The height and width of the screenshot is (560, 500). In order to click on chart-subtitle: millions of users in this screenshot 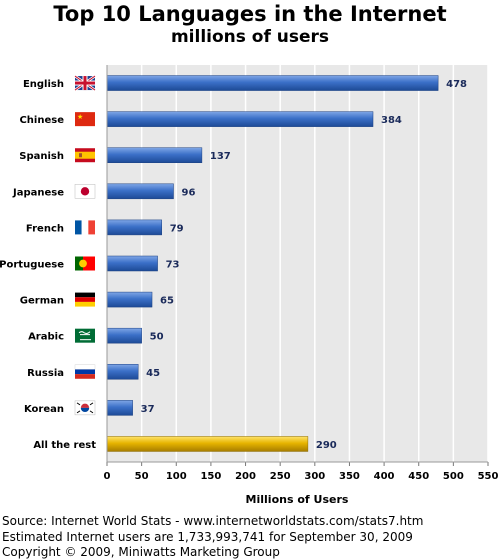, I will do `click(250, 37)`.